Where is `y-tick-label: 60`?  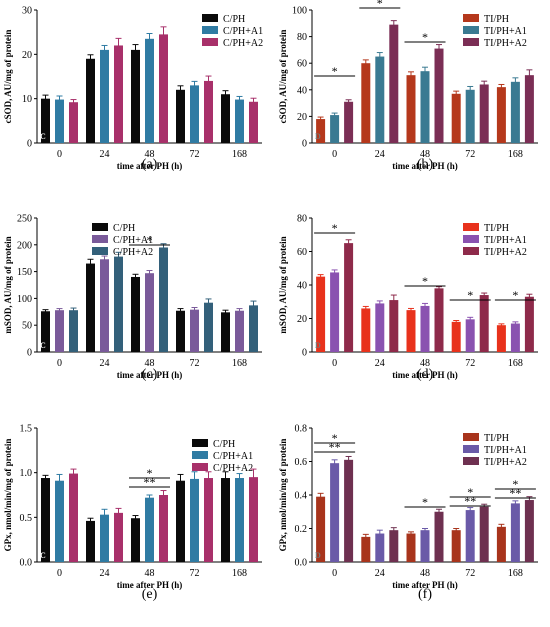 y-tick-label: 60 is located at coordinates (302, 252).